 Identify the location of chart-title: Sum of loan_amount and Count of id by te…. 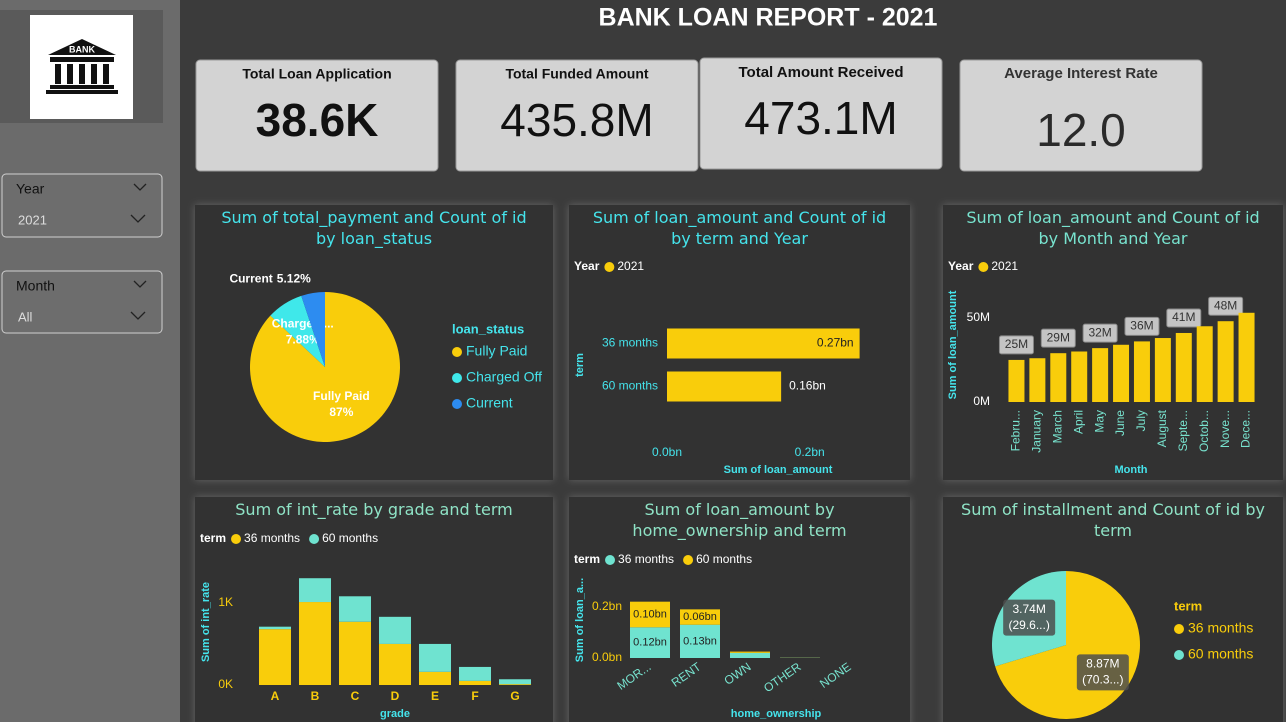
(739, 228).